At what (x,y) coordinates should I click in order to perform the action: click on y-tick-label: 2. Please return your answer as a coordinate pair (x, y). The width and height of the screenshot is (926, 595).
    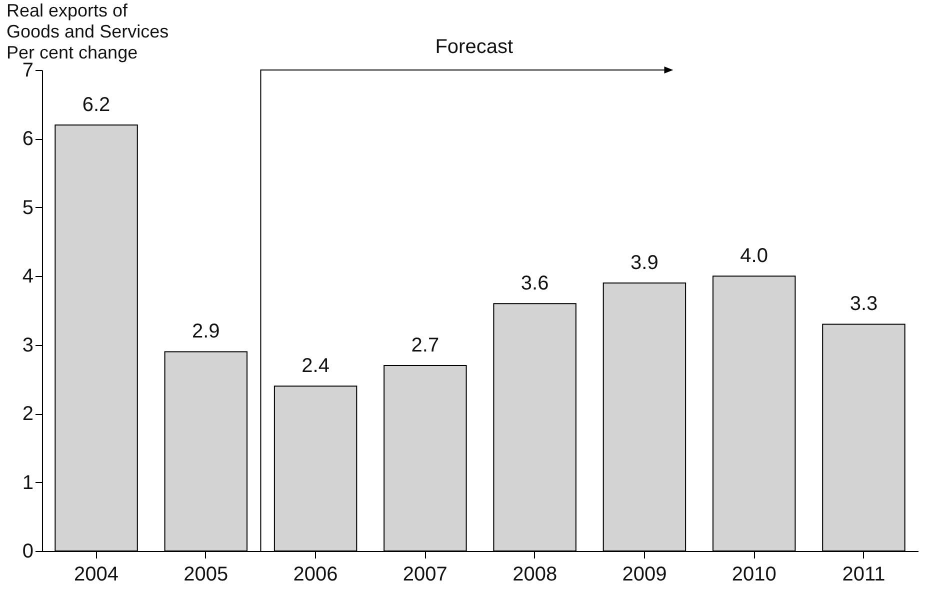
    Looking at the image, I should click on (28, 414).